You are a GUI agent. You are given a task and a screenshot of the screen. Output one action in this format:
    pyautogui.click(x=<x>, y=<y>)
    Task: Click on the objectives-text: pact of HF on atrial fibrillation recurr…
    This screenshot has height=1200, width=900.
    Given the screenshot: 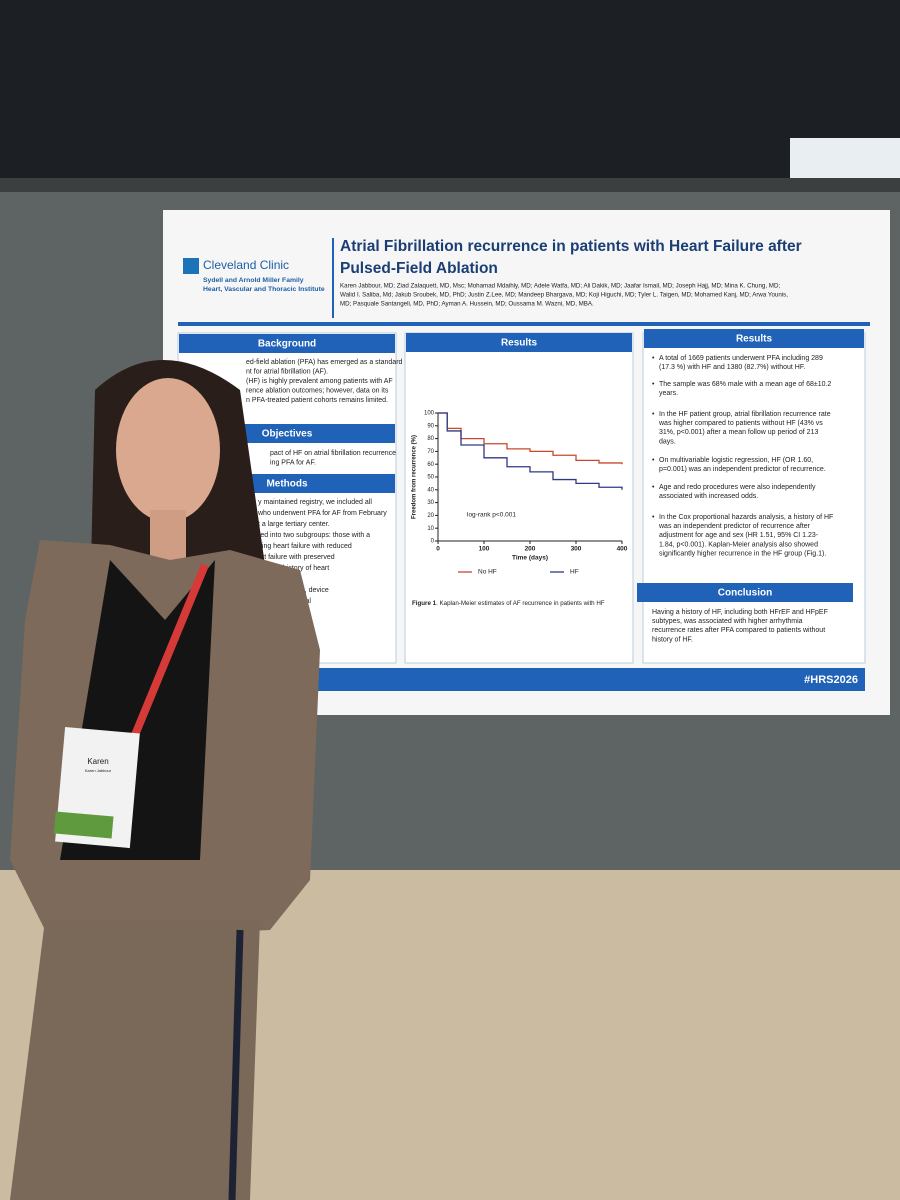 What is the action you would take?
    pyautogui.click(x=333, y=453)
    